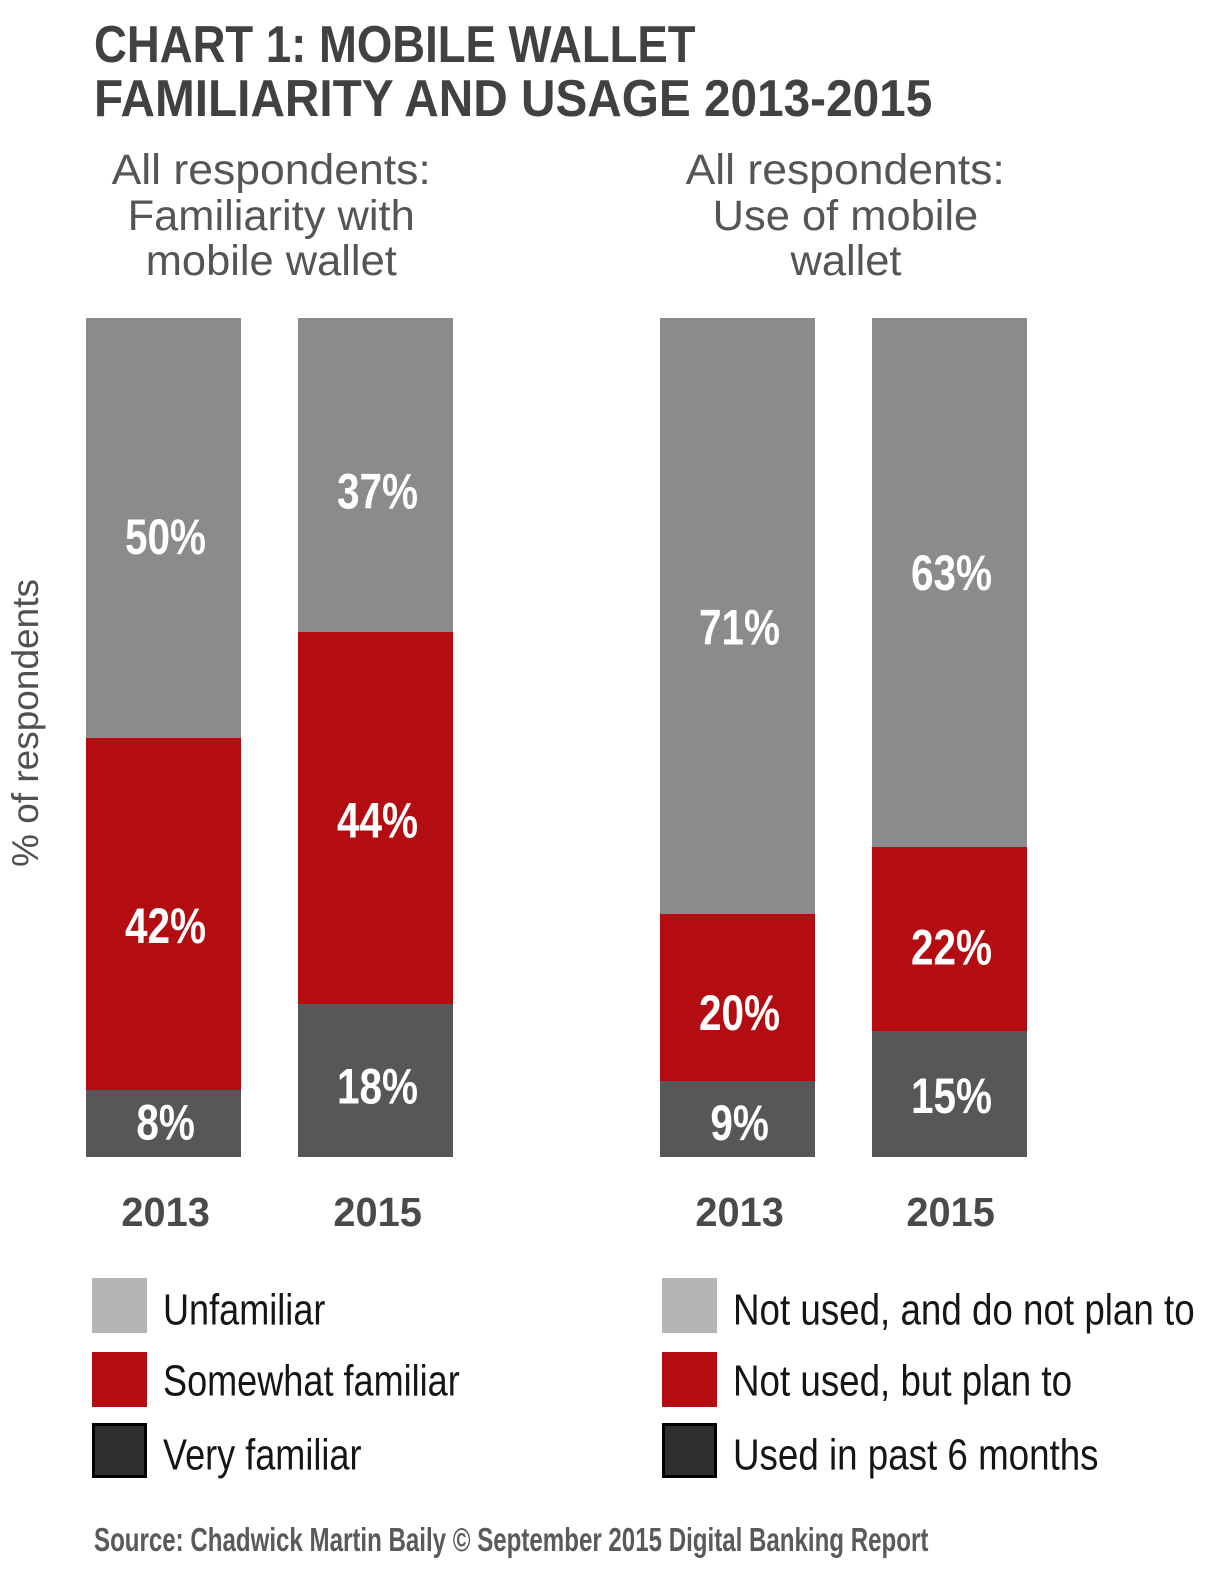 This screenshot has width=1230, height=1576. Describe the element at coordinates (271, 170) in the screenshot. I see `subtitle-familiarity-line-1: All respondents:` at that location.